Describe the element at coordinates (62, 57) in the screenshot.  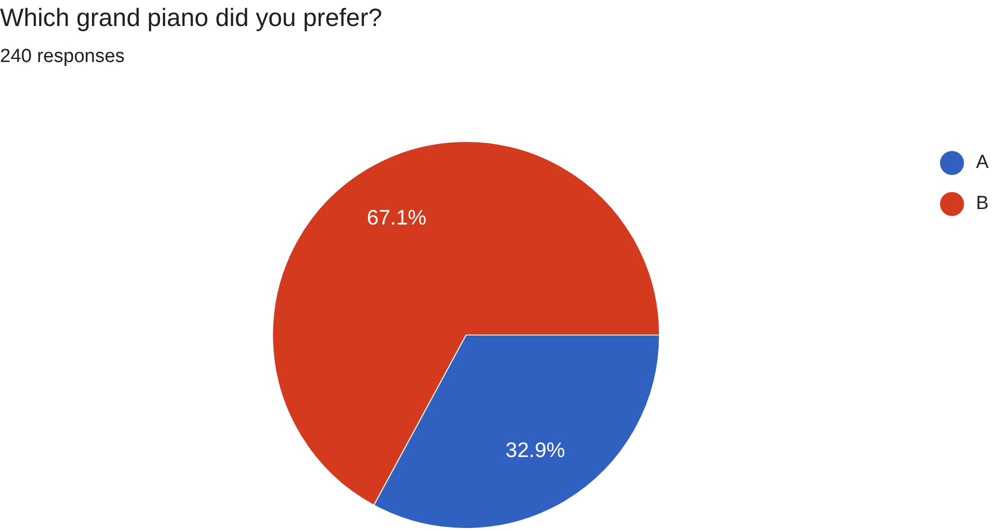
I see `text: 240 responses` at that location.